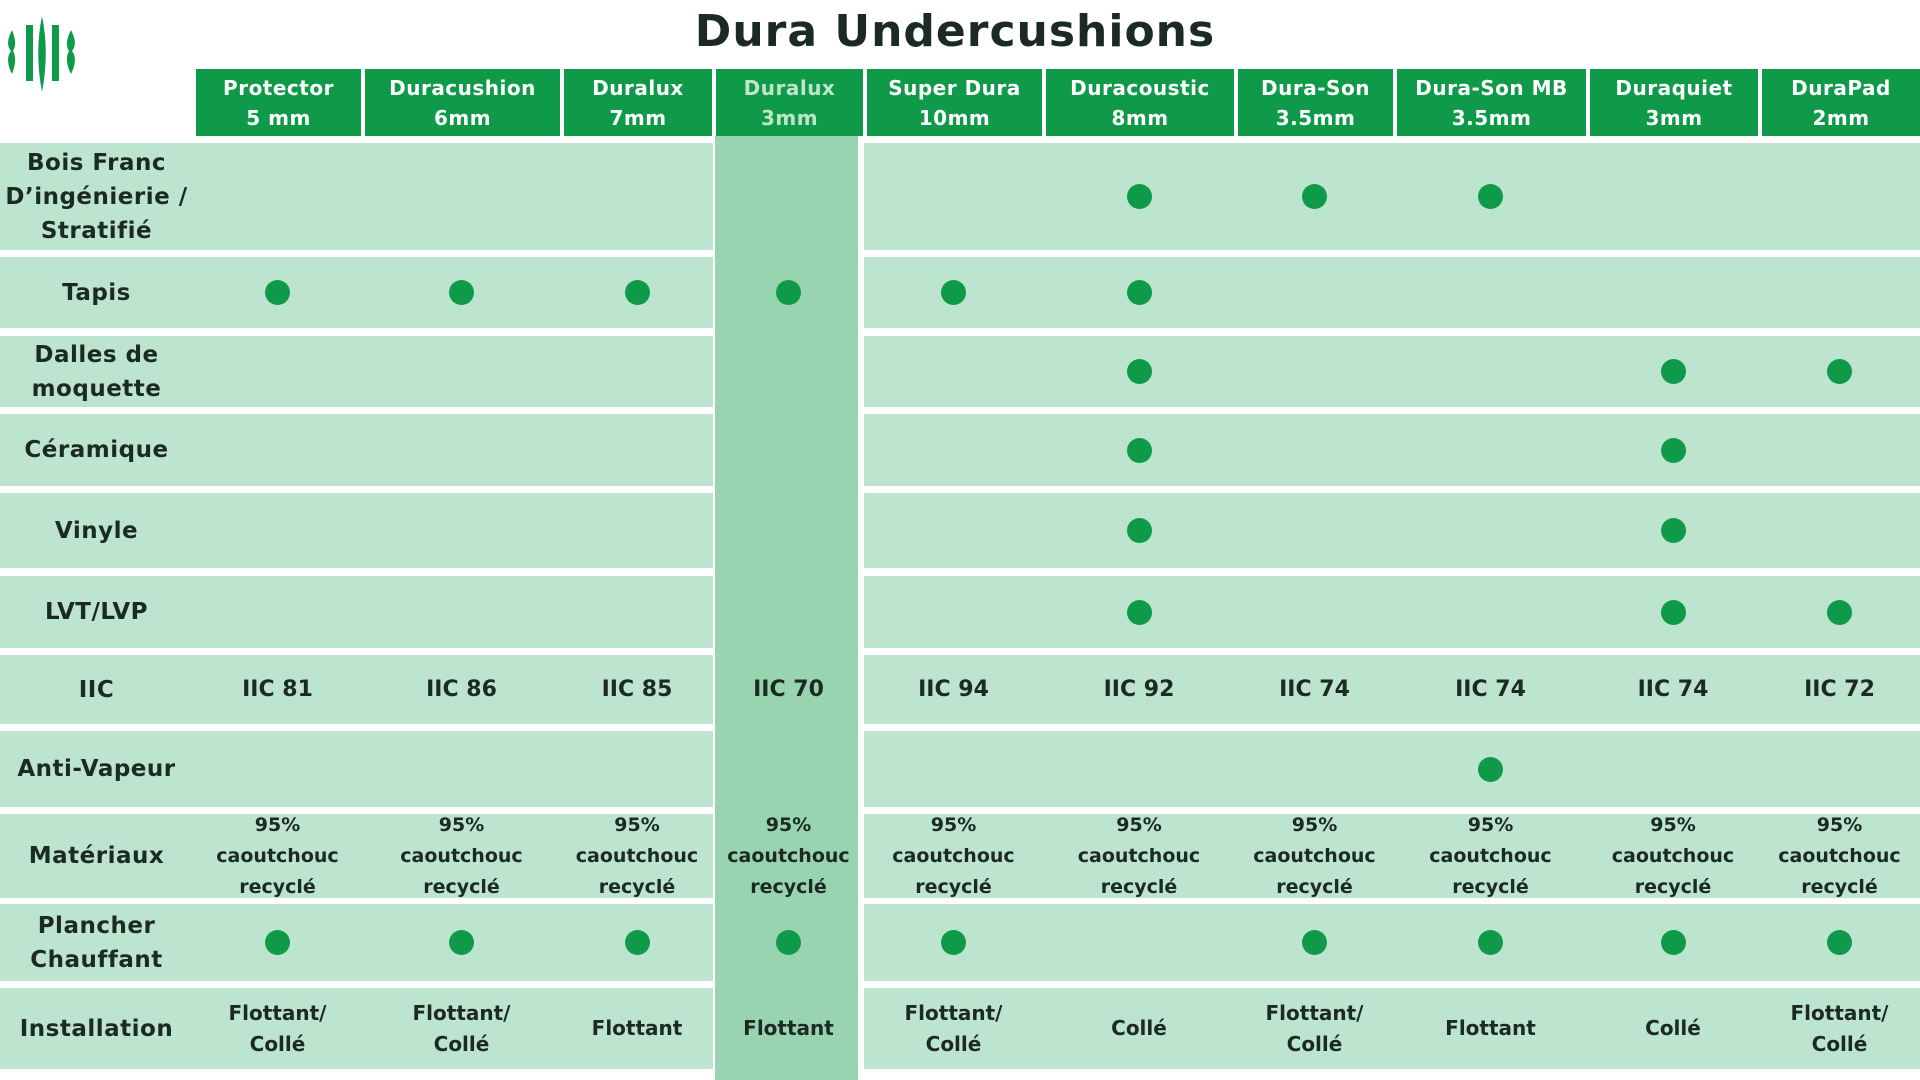 The width and height of the screenshot is (1920, 1080). Describe the element at coordinates (960, 450) in the screenshot. I see `table-row: Céramique` at that location.